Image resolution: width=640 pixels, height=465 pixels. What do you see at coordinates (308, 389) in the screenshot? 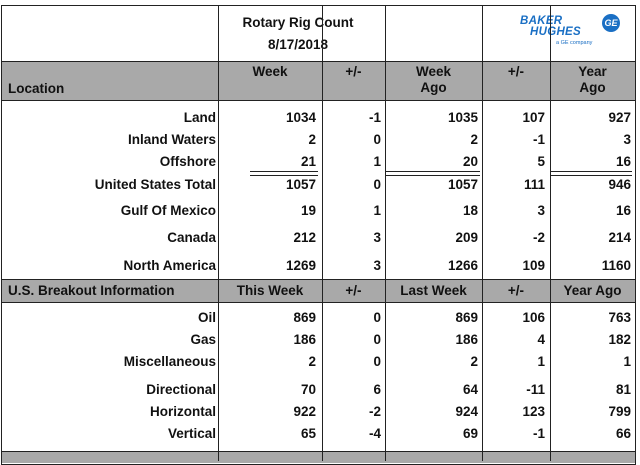
I see `breakout-cell: 70` at bounding box center [308, 389].